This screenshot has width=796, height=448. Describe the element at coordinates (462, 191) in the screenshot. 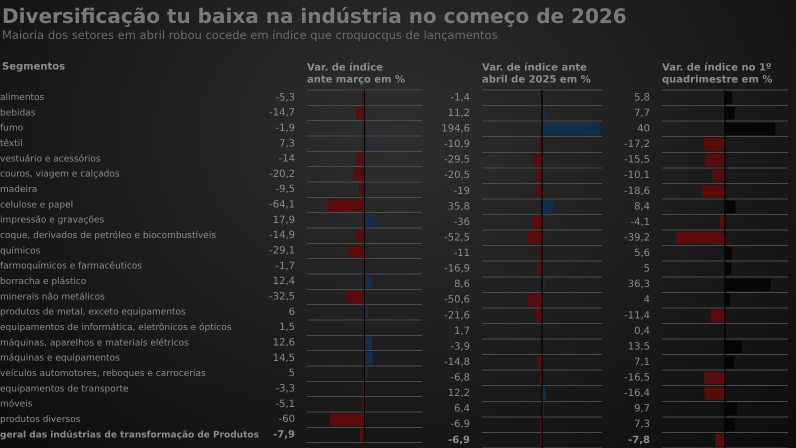

I see `data-label: -19` at that location.